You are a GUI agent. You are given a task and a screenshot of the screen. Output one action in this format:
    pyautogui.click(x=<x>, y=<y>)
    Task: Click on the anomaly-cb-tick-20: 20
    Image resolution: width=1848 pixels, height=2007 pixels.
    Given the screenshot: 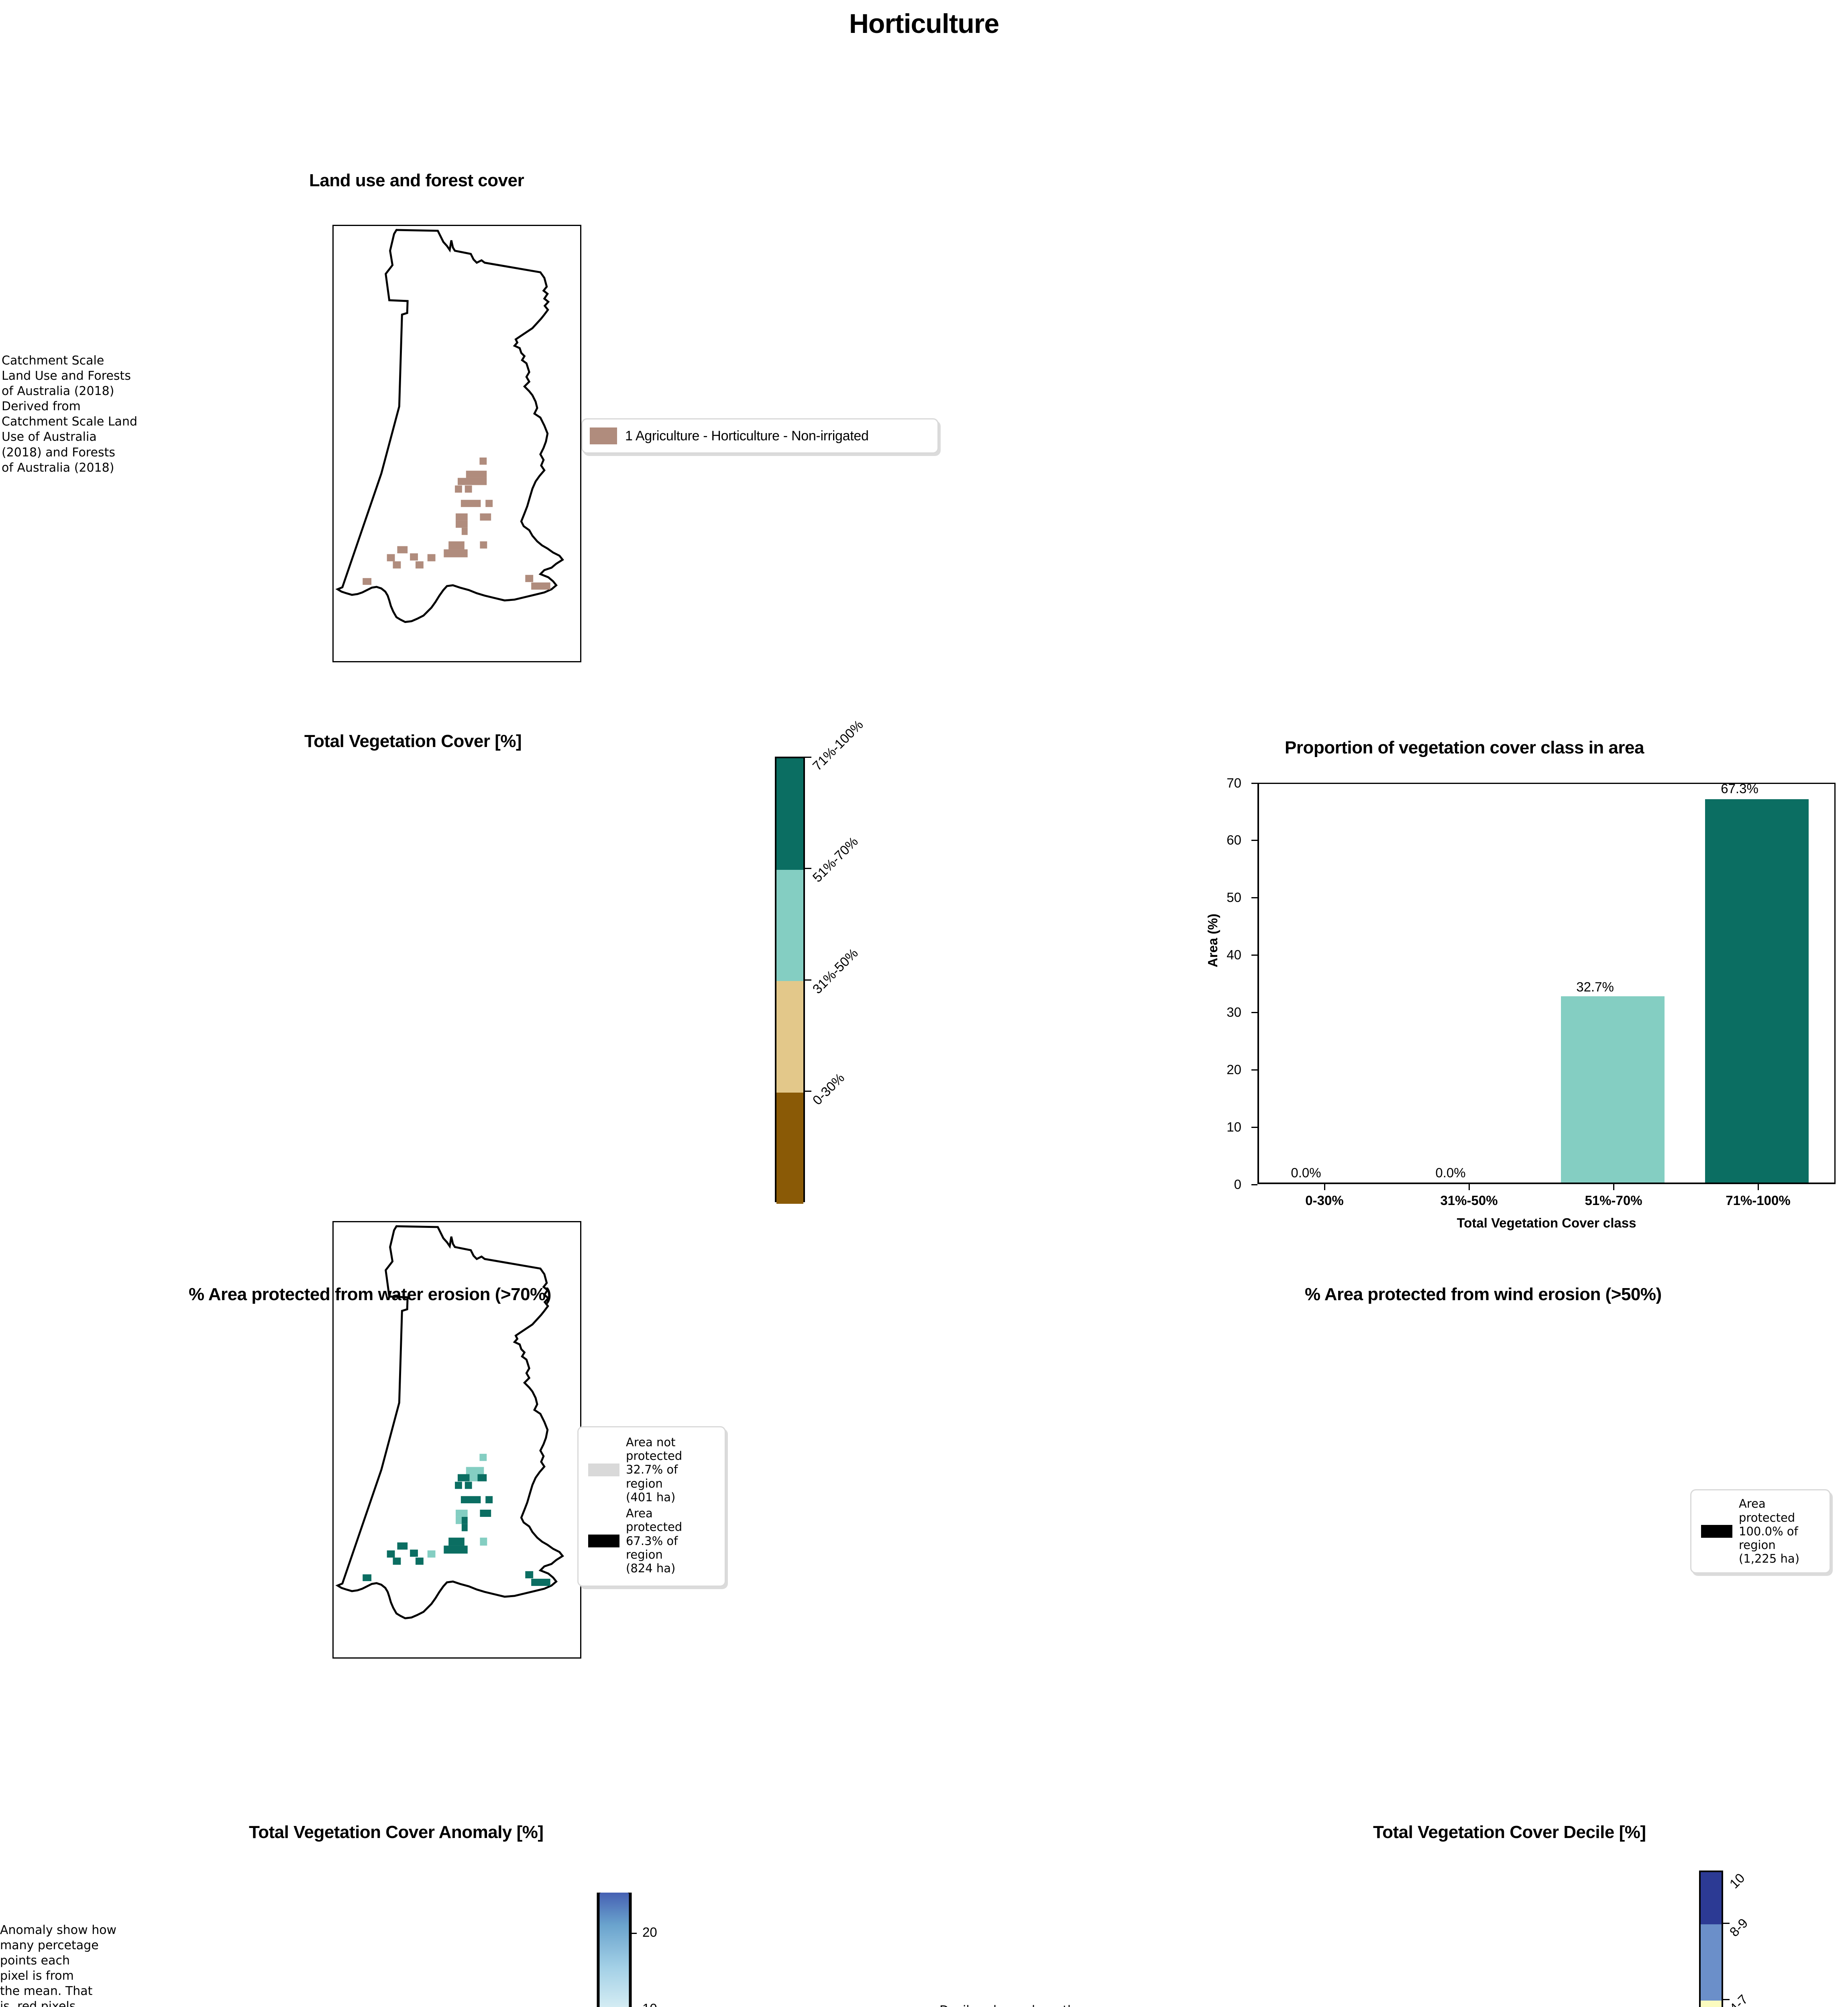 What is the action you would take?
    pyautogui.click(x=649, y=1932)
    